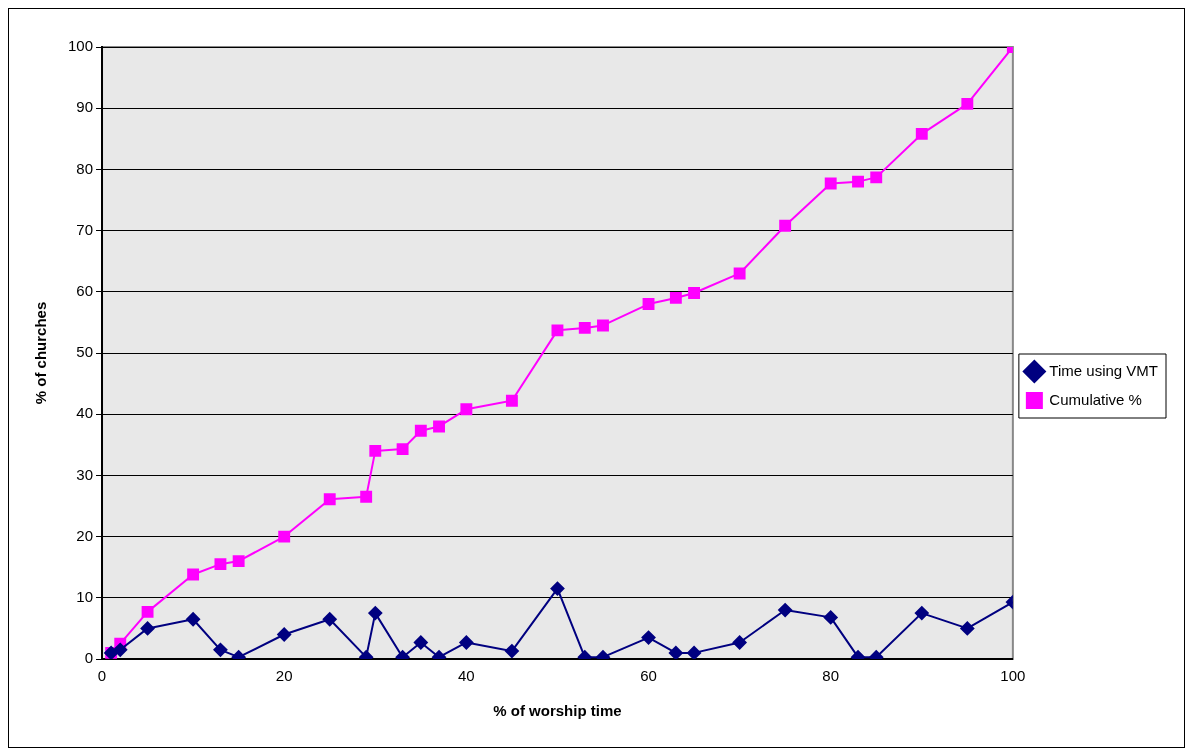 Image resolution: width=1191 pixels, height=756 pixels. I want to click on x-tick-label: 100, so click(1013, 676).